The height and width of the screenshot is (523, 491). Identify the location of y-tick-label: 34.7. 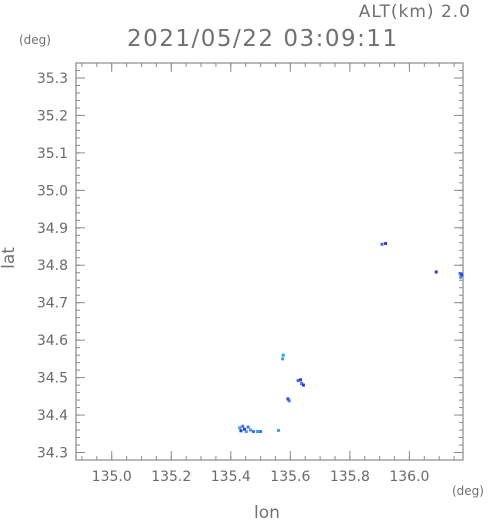
(52, 304).